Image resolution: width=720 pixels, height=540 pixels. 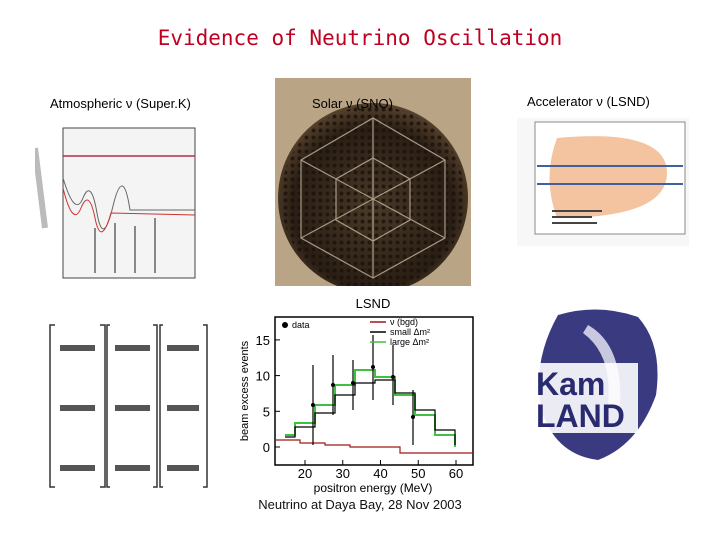 I want to click on kamland-line1: Kam, so click(x=570, y=384).